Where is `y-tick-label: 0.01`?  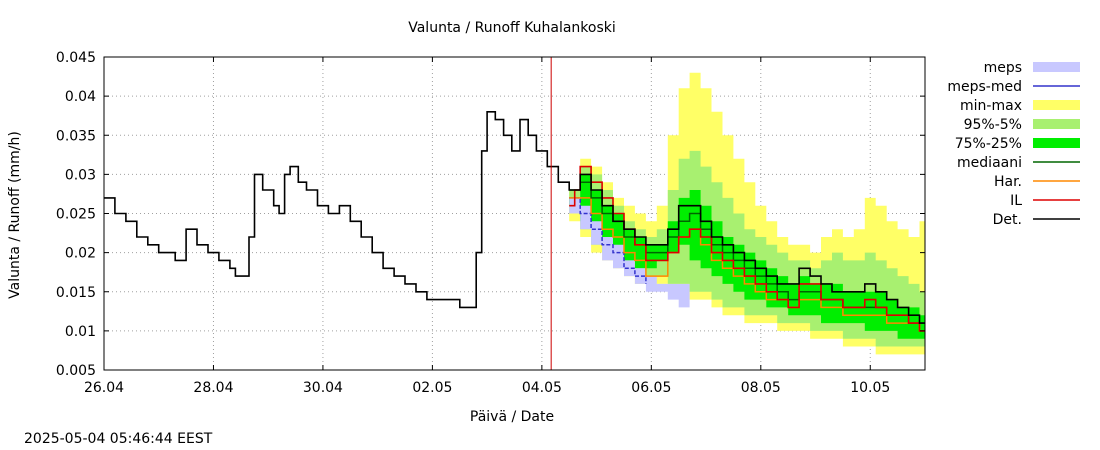
y-tick-label: 0.01 is located at coordinates (80, 332).